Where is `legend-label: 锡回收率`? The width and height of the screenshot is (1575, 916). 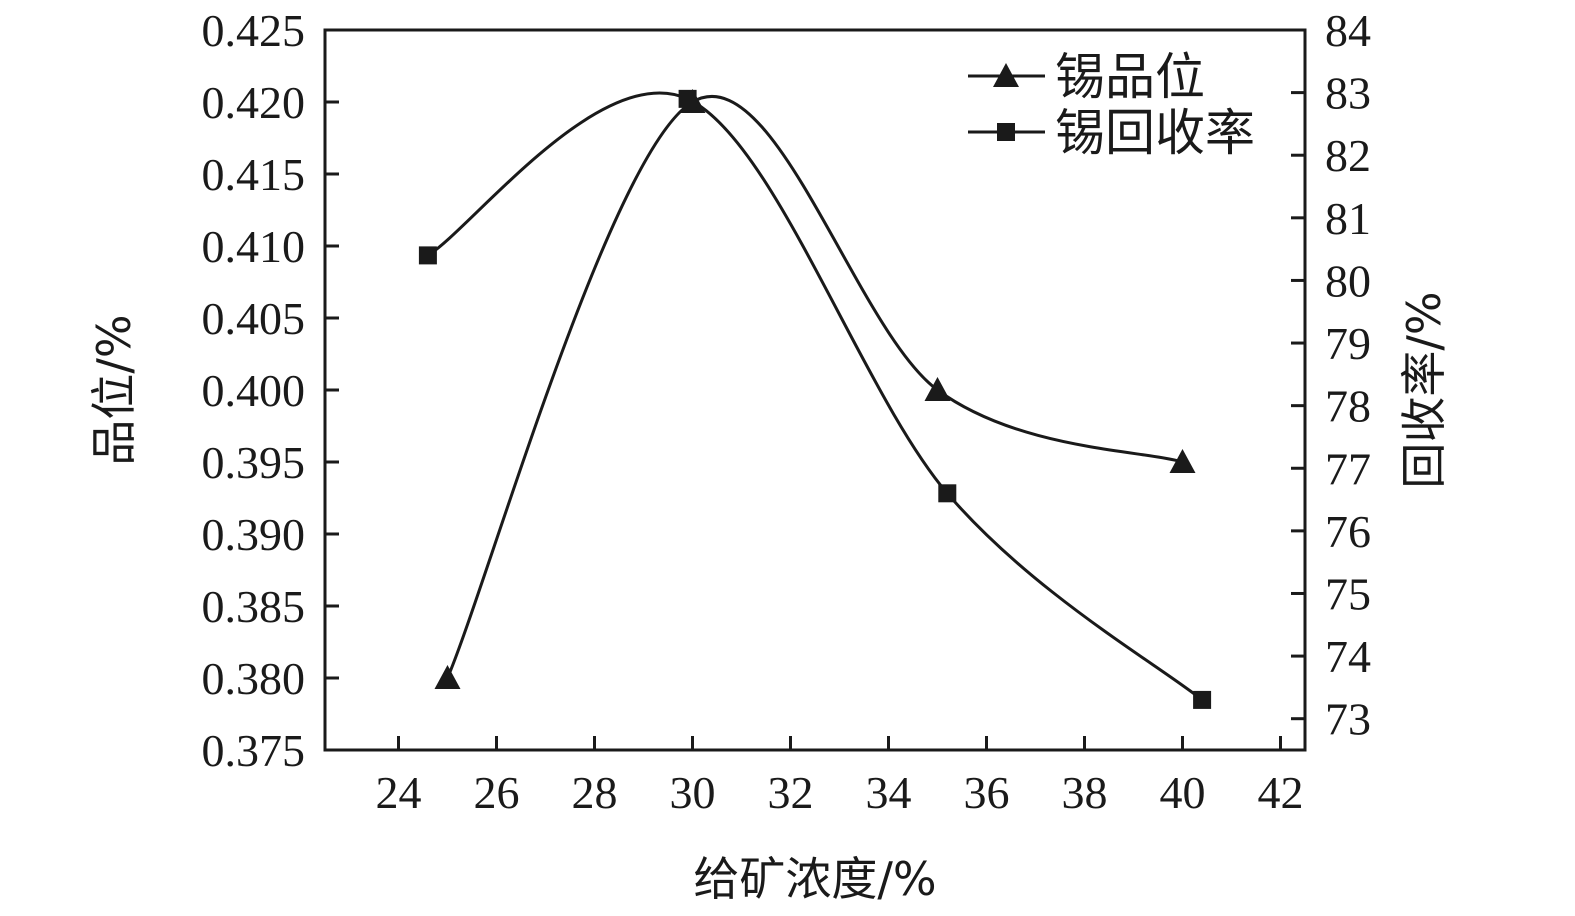
legend-label: 锡回收率 is located at coordinates (1155, 133).